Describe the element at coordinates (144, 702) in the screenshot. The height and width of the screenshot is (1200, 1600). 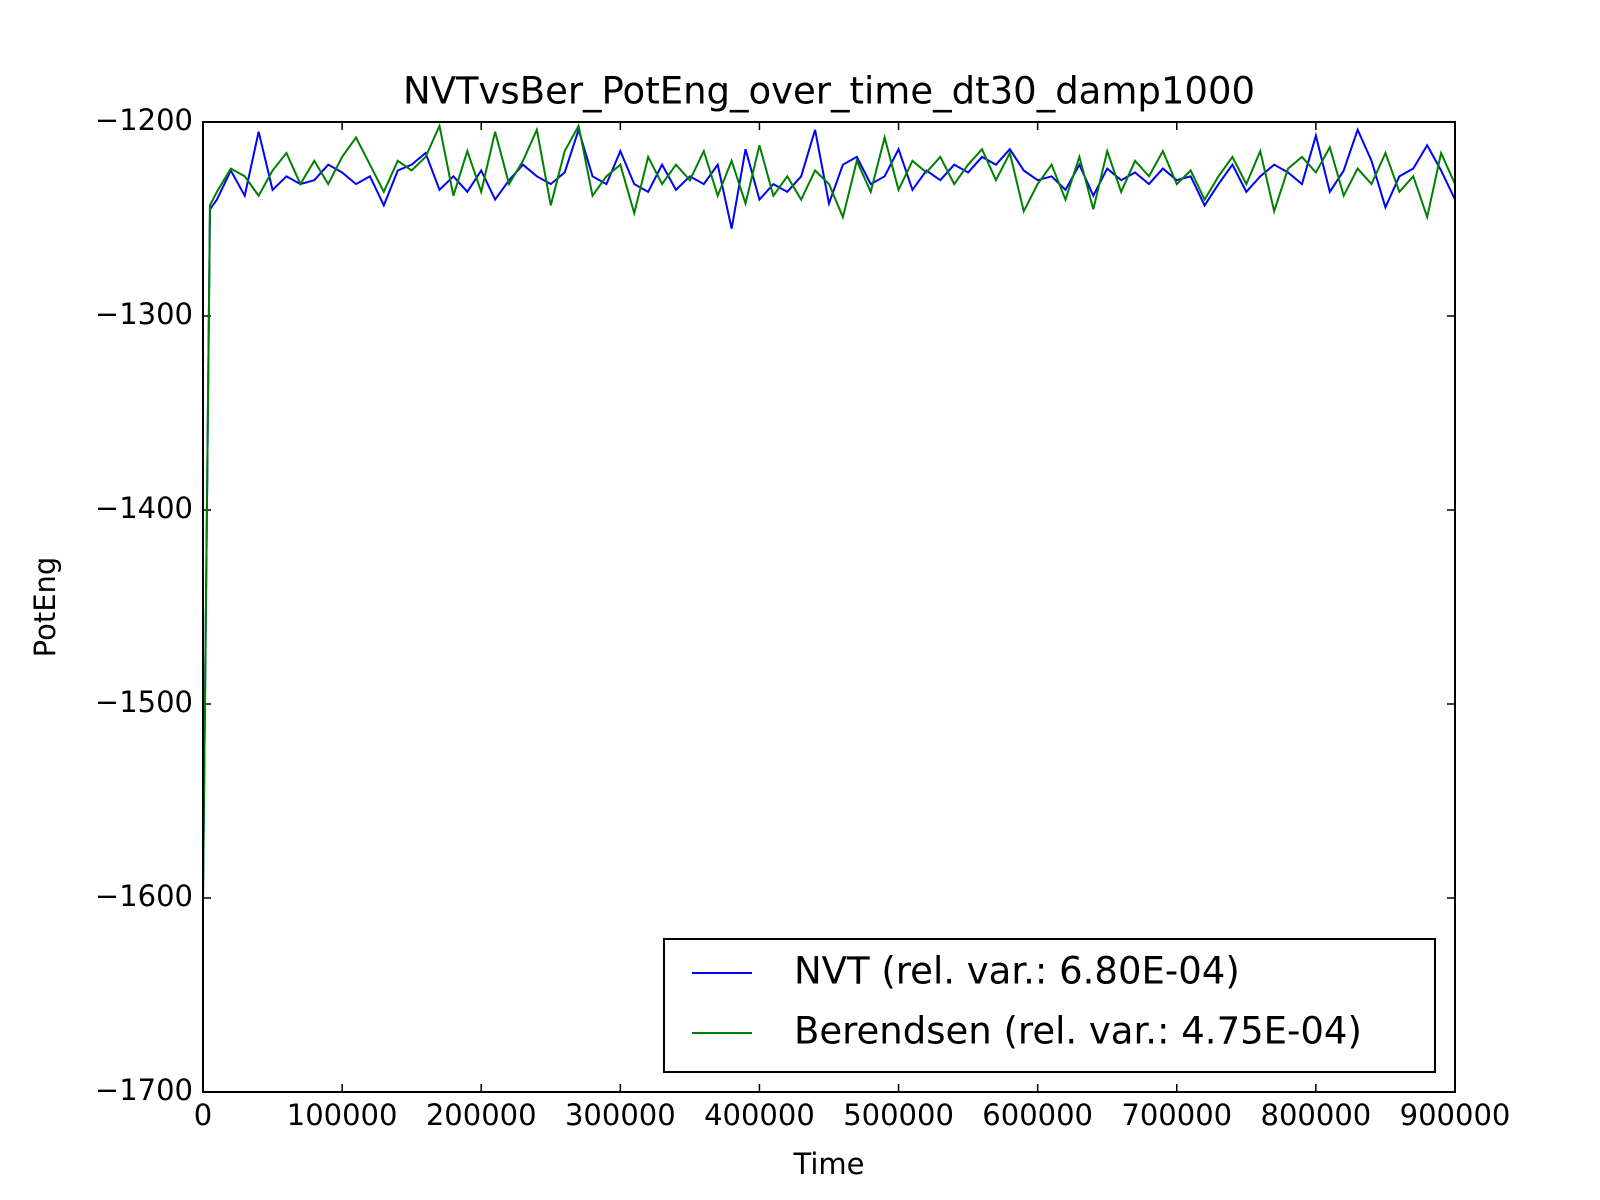
I see `y-tick-label: −1500` at that location.